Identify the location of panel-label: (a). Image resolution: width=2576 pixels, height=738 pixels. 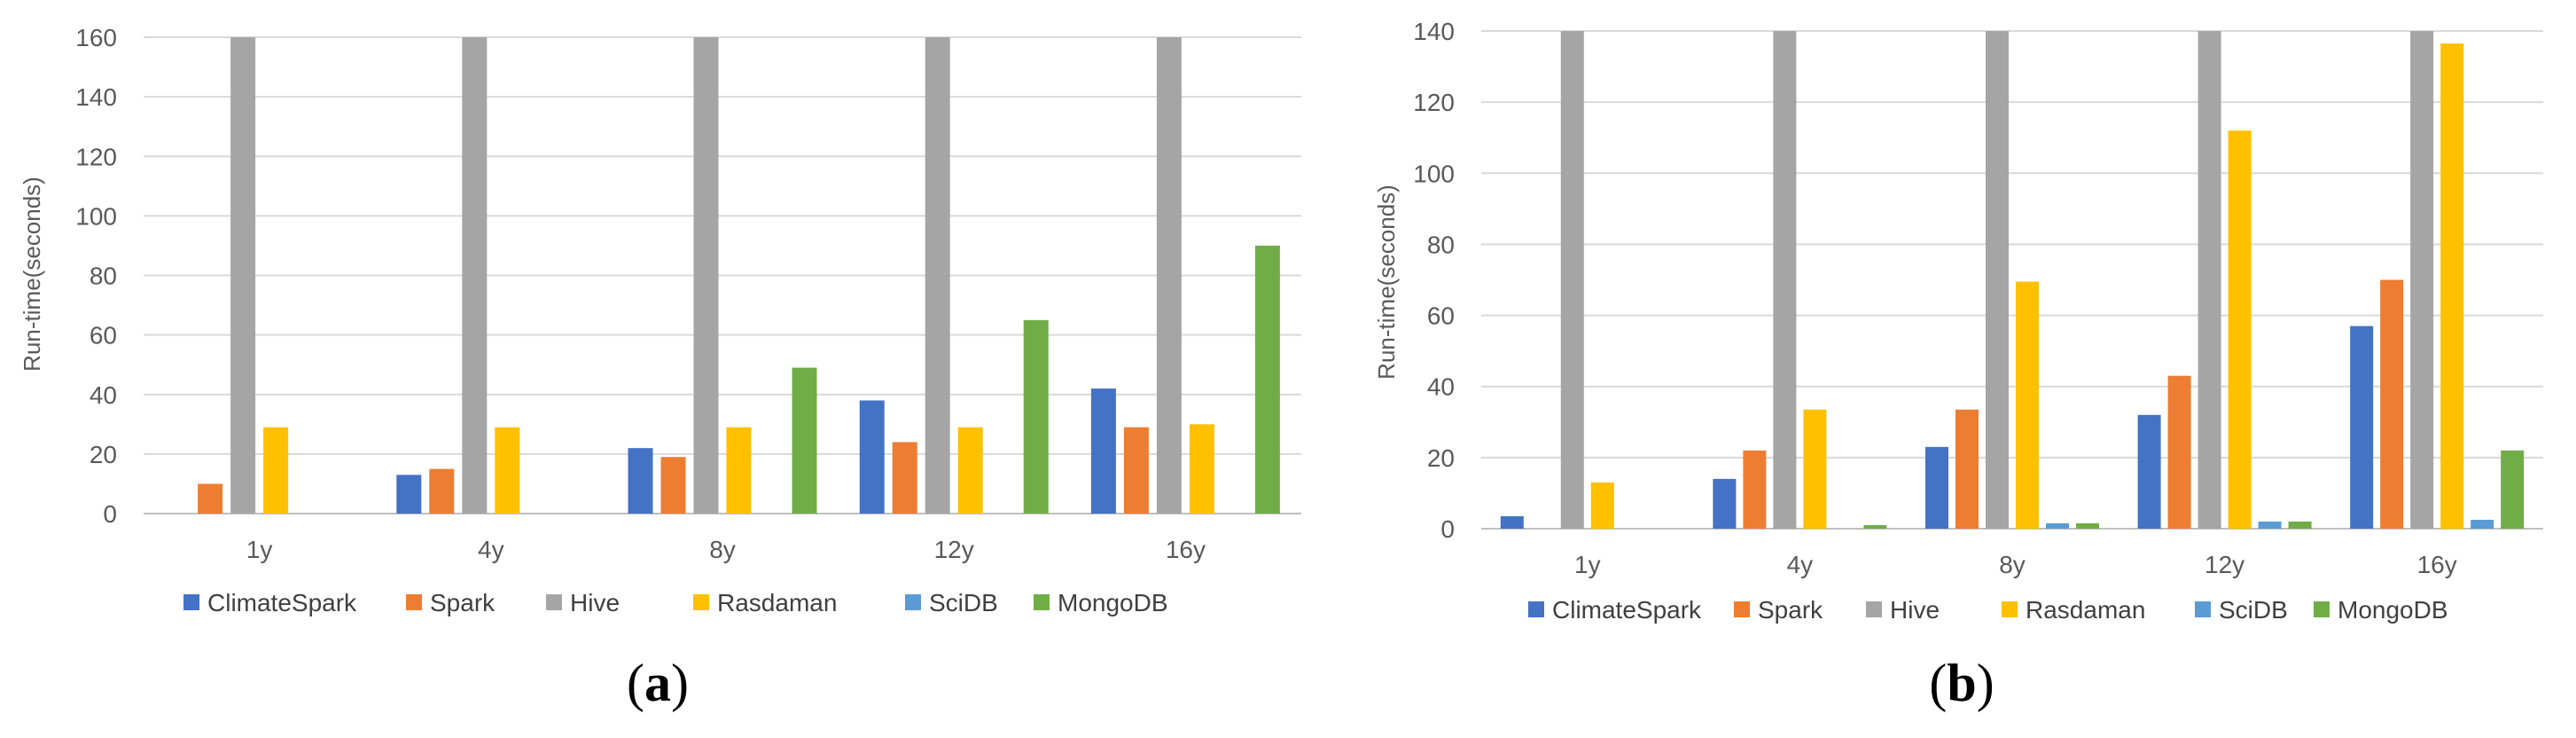
(658, 683).